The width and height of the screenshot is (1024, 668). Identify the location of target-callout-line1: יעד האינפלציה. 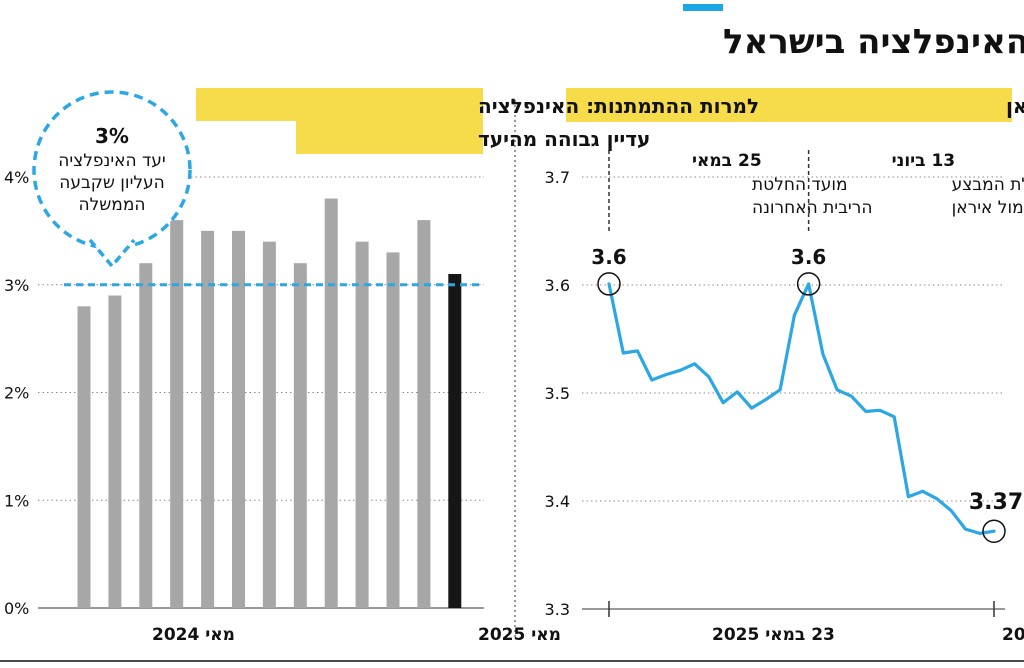
(111, 161).